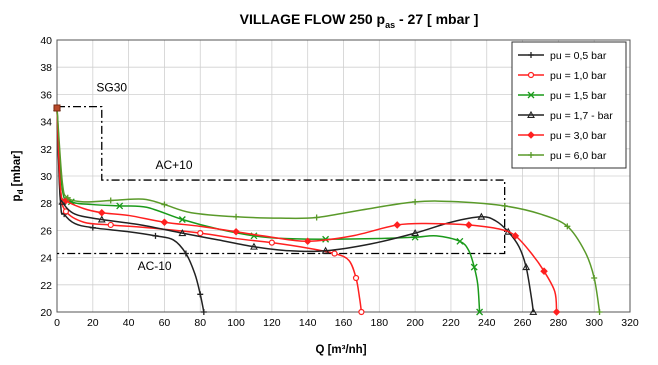 The height and width of the screenshot is (365, 658). What do you see at coordinates (436, 19) in the screenshot?
I see `chart-title-suffix: - 27 [ mbar ]` at bounding box center [436, 19].